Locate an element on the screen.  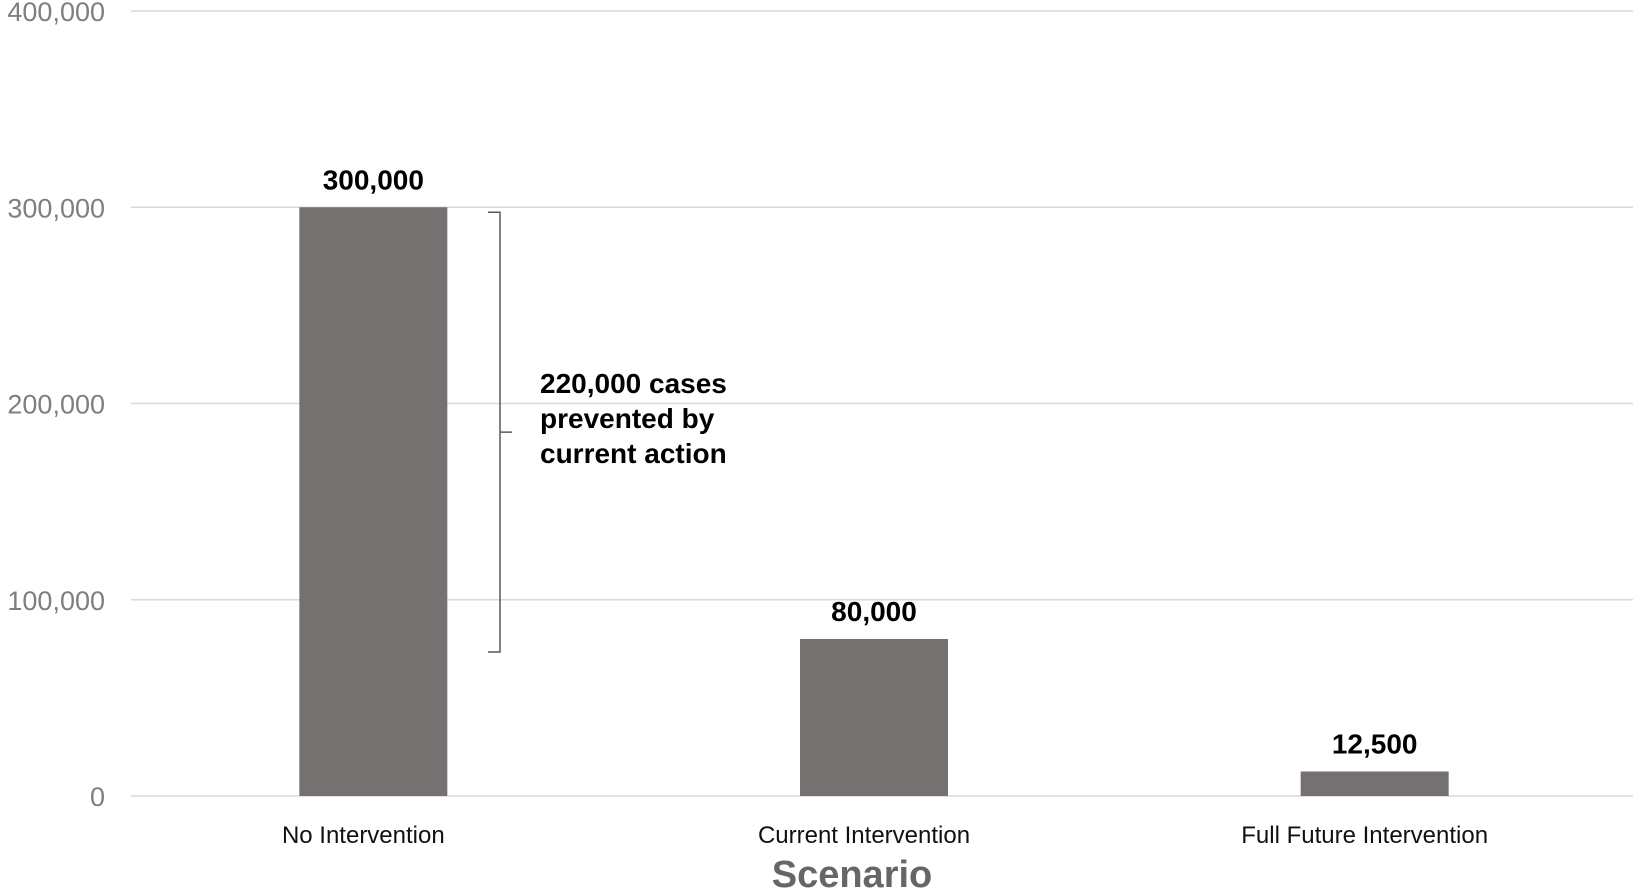
annotation-line: prevented by is located at coordinates (627, 418).